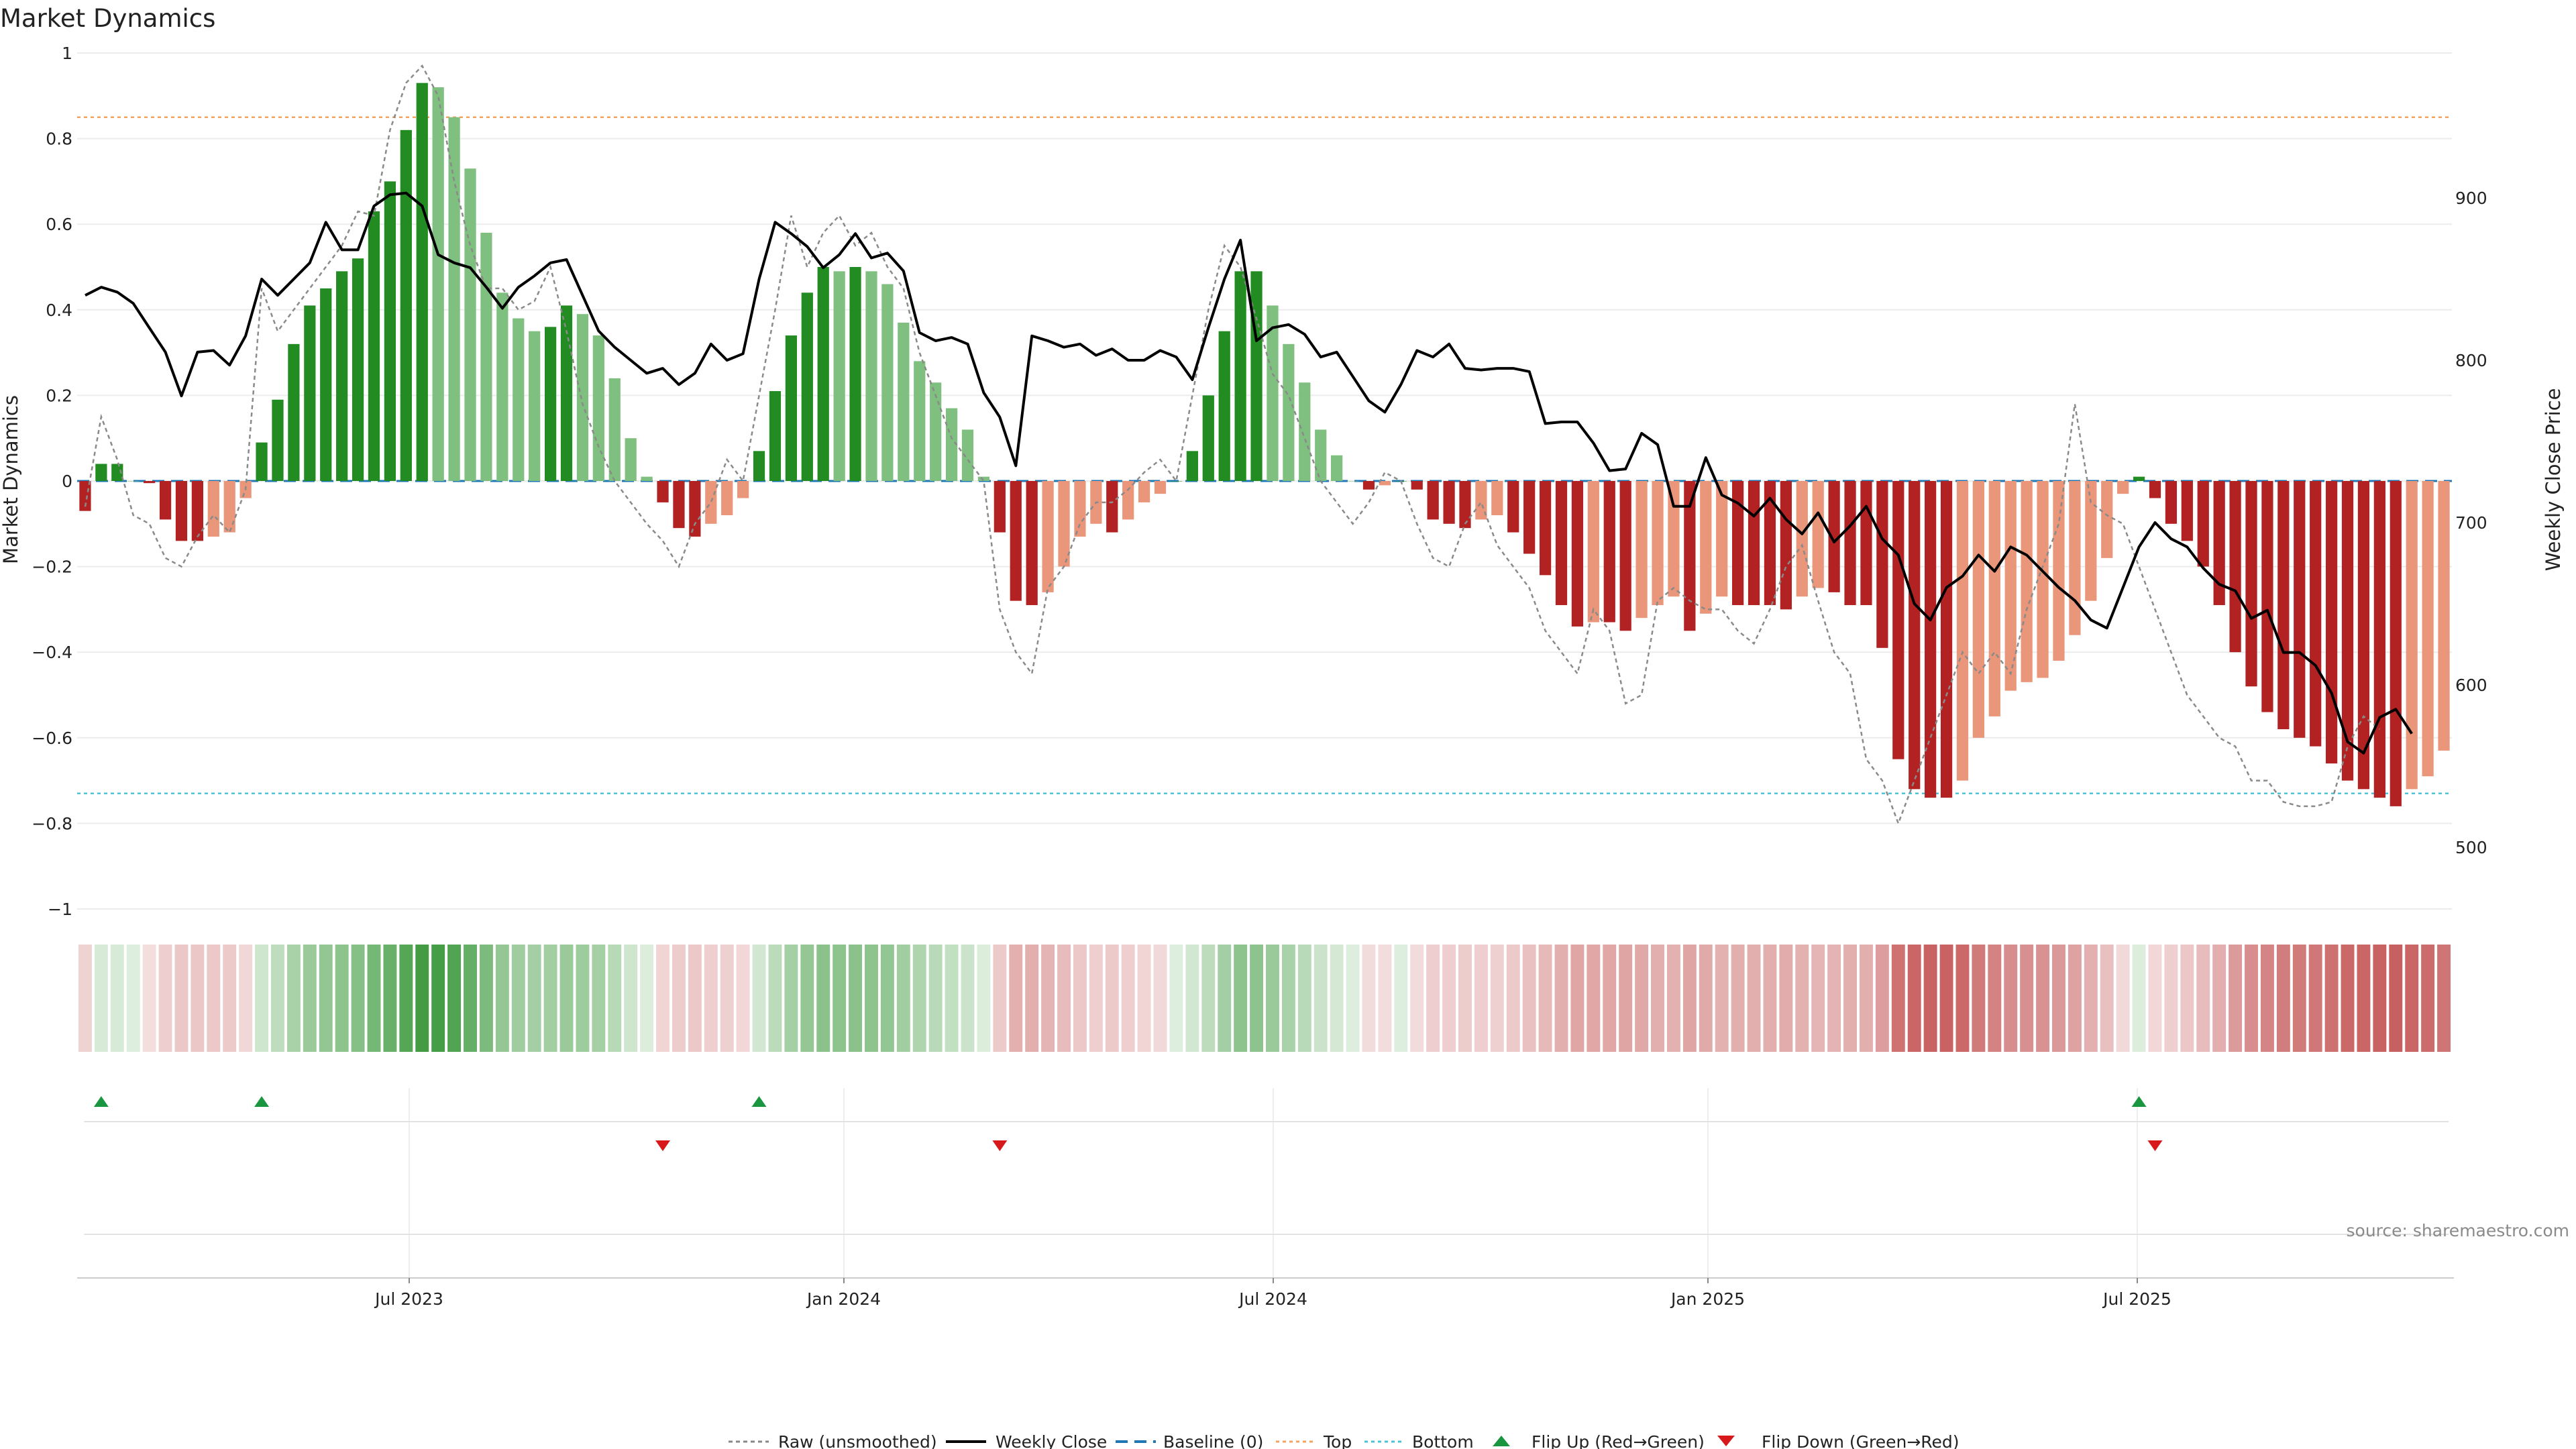 Image resolution: width=2576 pixels, height=1449 pixels. Describe the element at coordinates (2471, 198) in the screenshot. I see `y2-tick-label: 900` at that location.